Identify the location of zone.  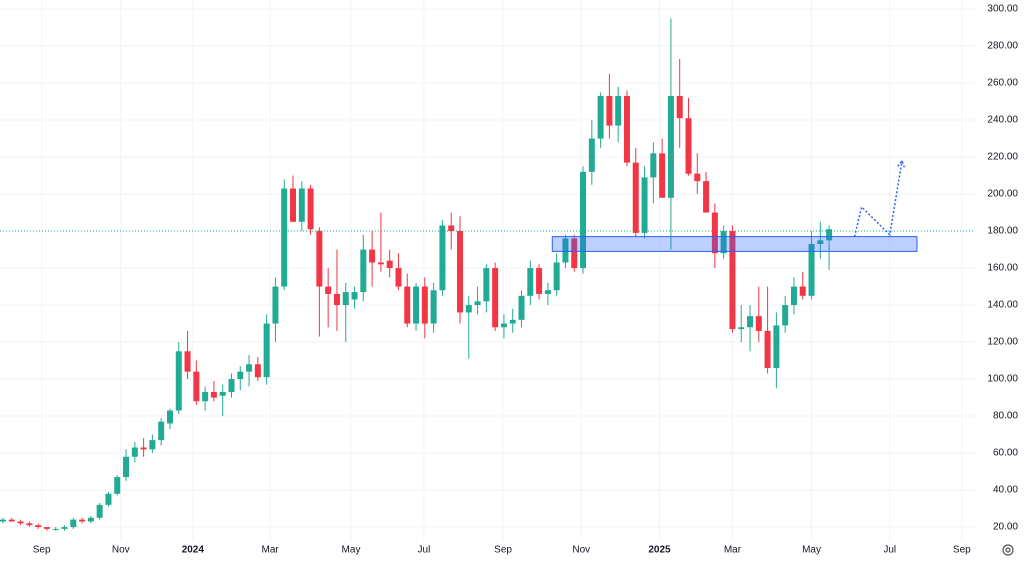
(734, 244).